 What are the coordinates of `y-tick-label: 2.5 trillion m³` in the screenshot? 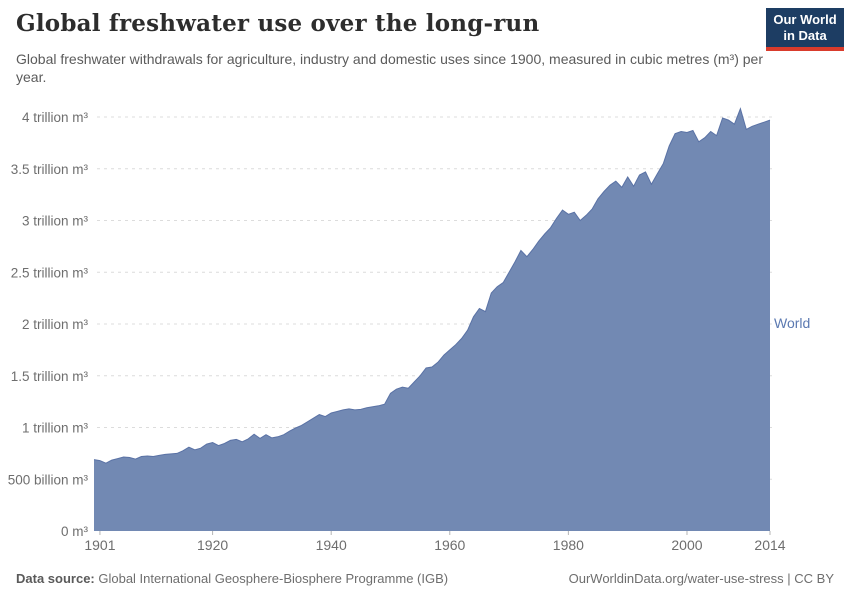 It's located at (50, 272).